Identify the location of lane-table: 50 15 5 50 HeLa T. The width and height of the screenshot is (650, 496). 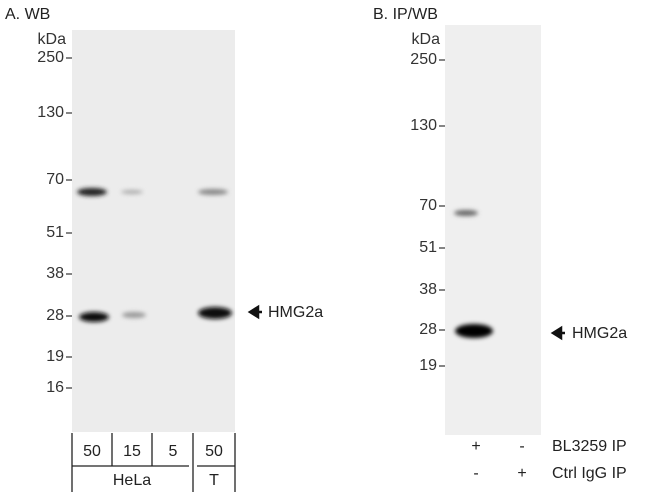
(153, 462).